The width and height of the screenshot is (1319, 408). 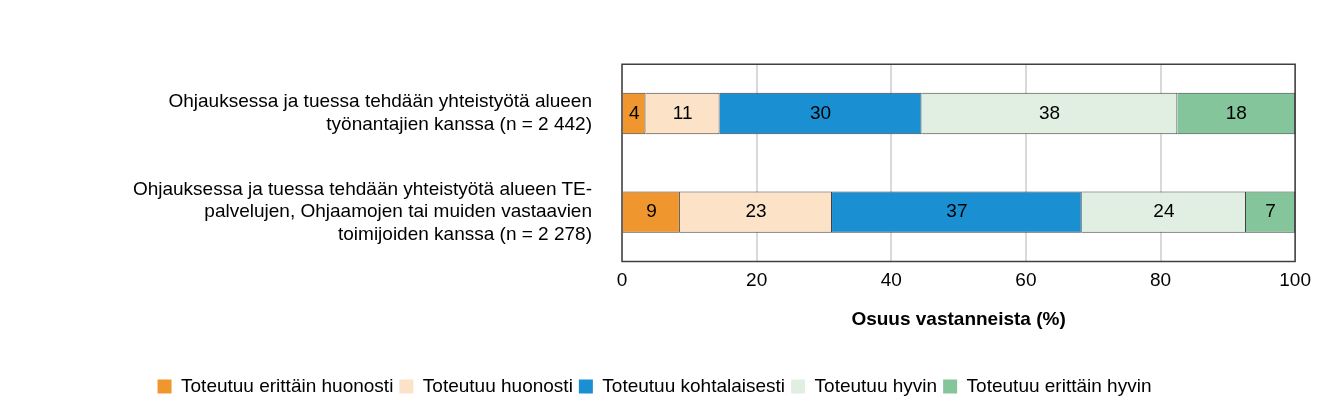 I want to click on data-label: 37, so click(x=957, y=211).